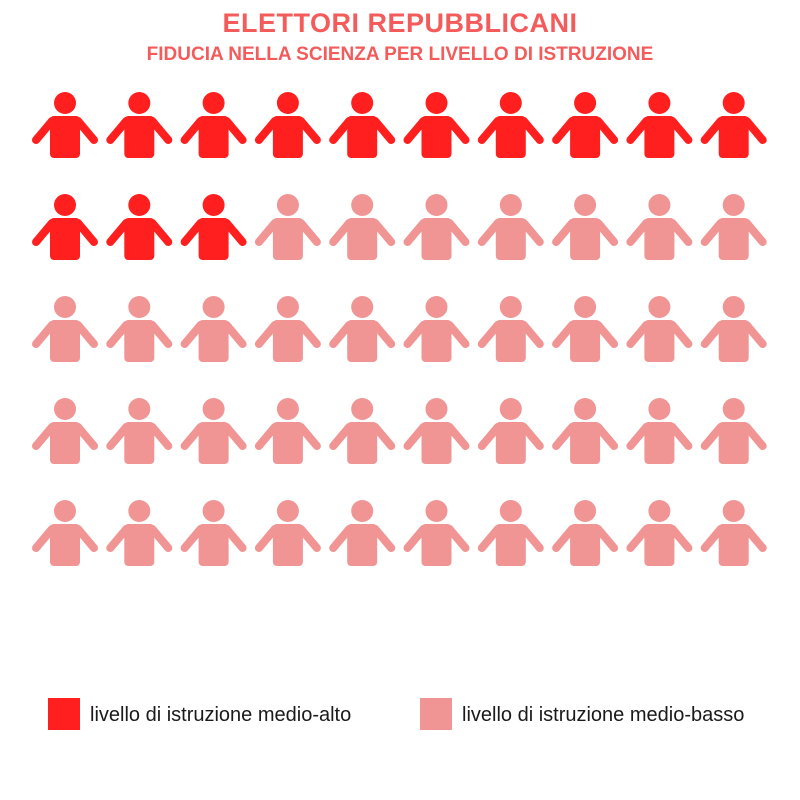 This screenshot has height=800, width=800. Describe the element at coordinates (603, 715) in the screenshot. I see `legend-label-medio-basso: livello di istruzione medio-basso` at that location.